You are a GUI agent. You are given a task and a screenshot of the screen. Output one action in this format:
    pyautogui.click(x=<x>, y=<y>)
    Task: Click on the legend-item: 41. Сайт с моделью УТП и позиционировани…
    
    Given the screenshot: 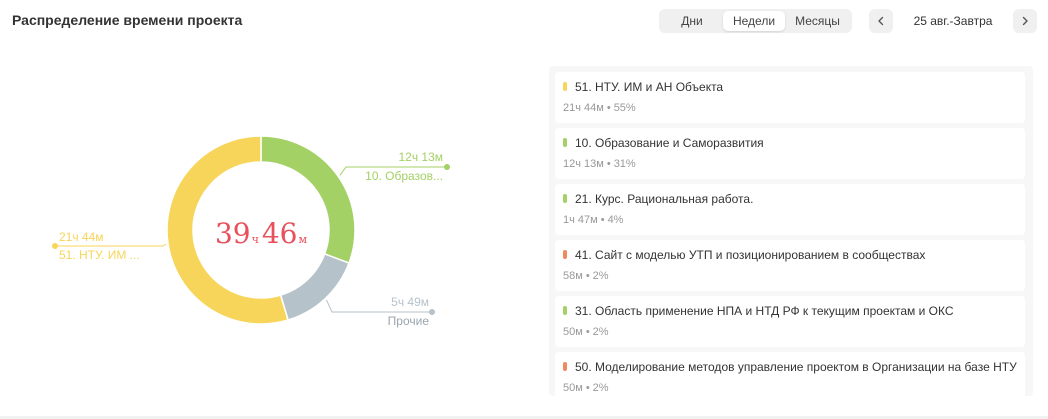 What is the action you would take?
    pyautogui.click(x=790, y=265)
    